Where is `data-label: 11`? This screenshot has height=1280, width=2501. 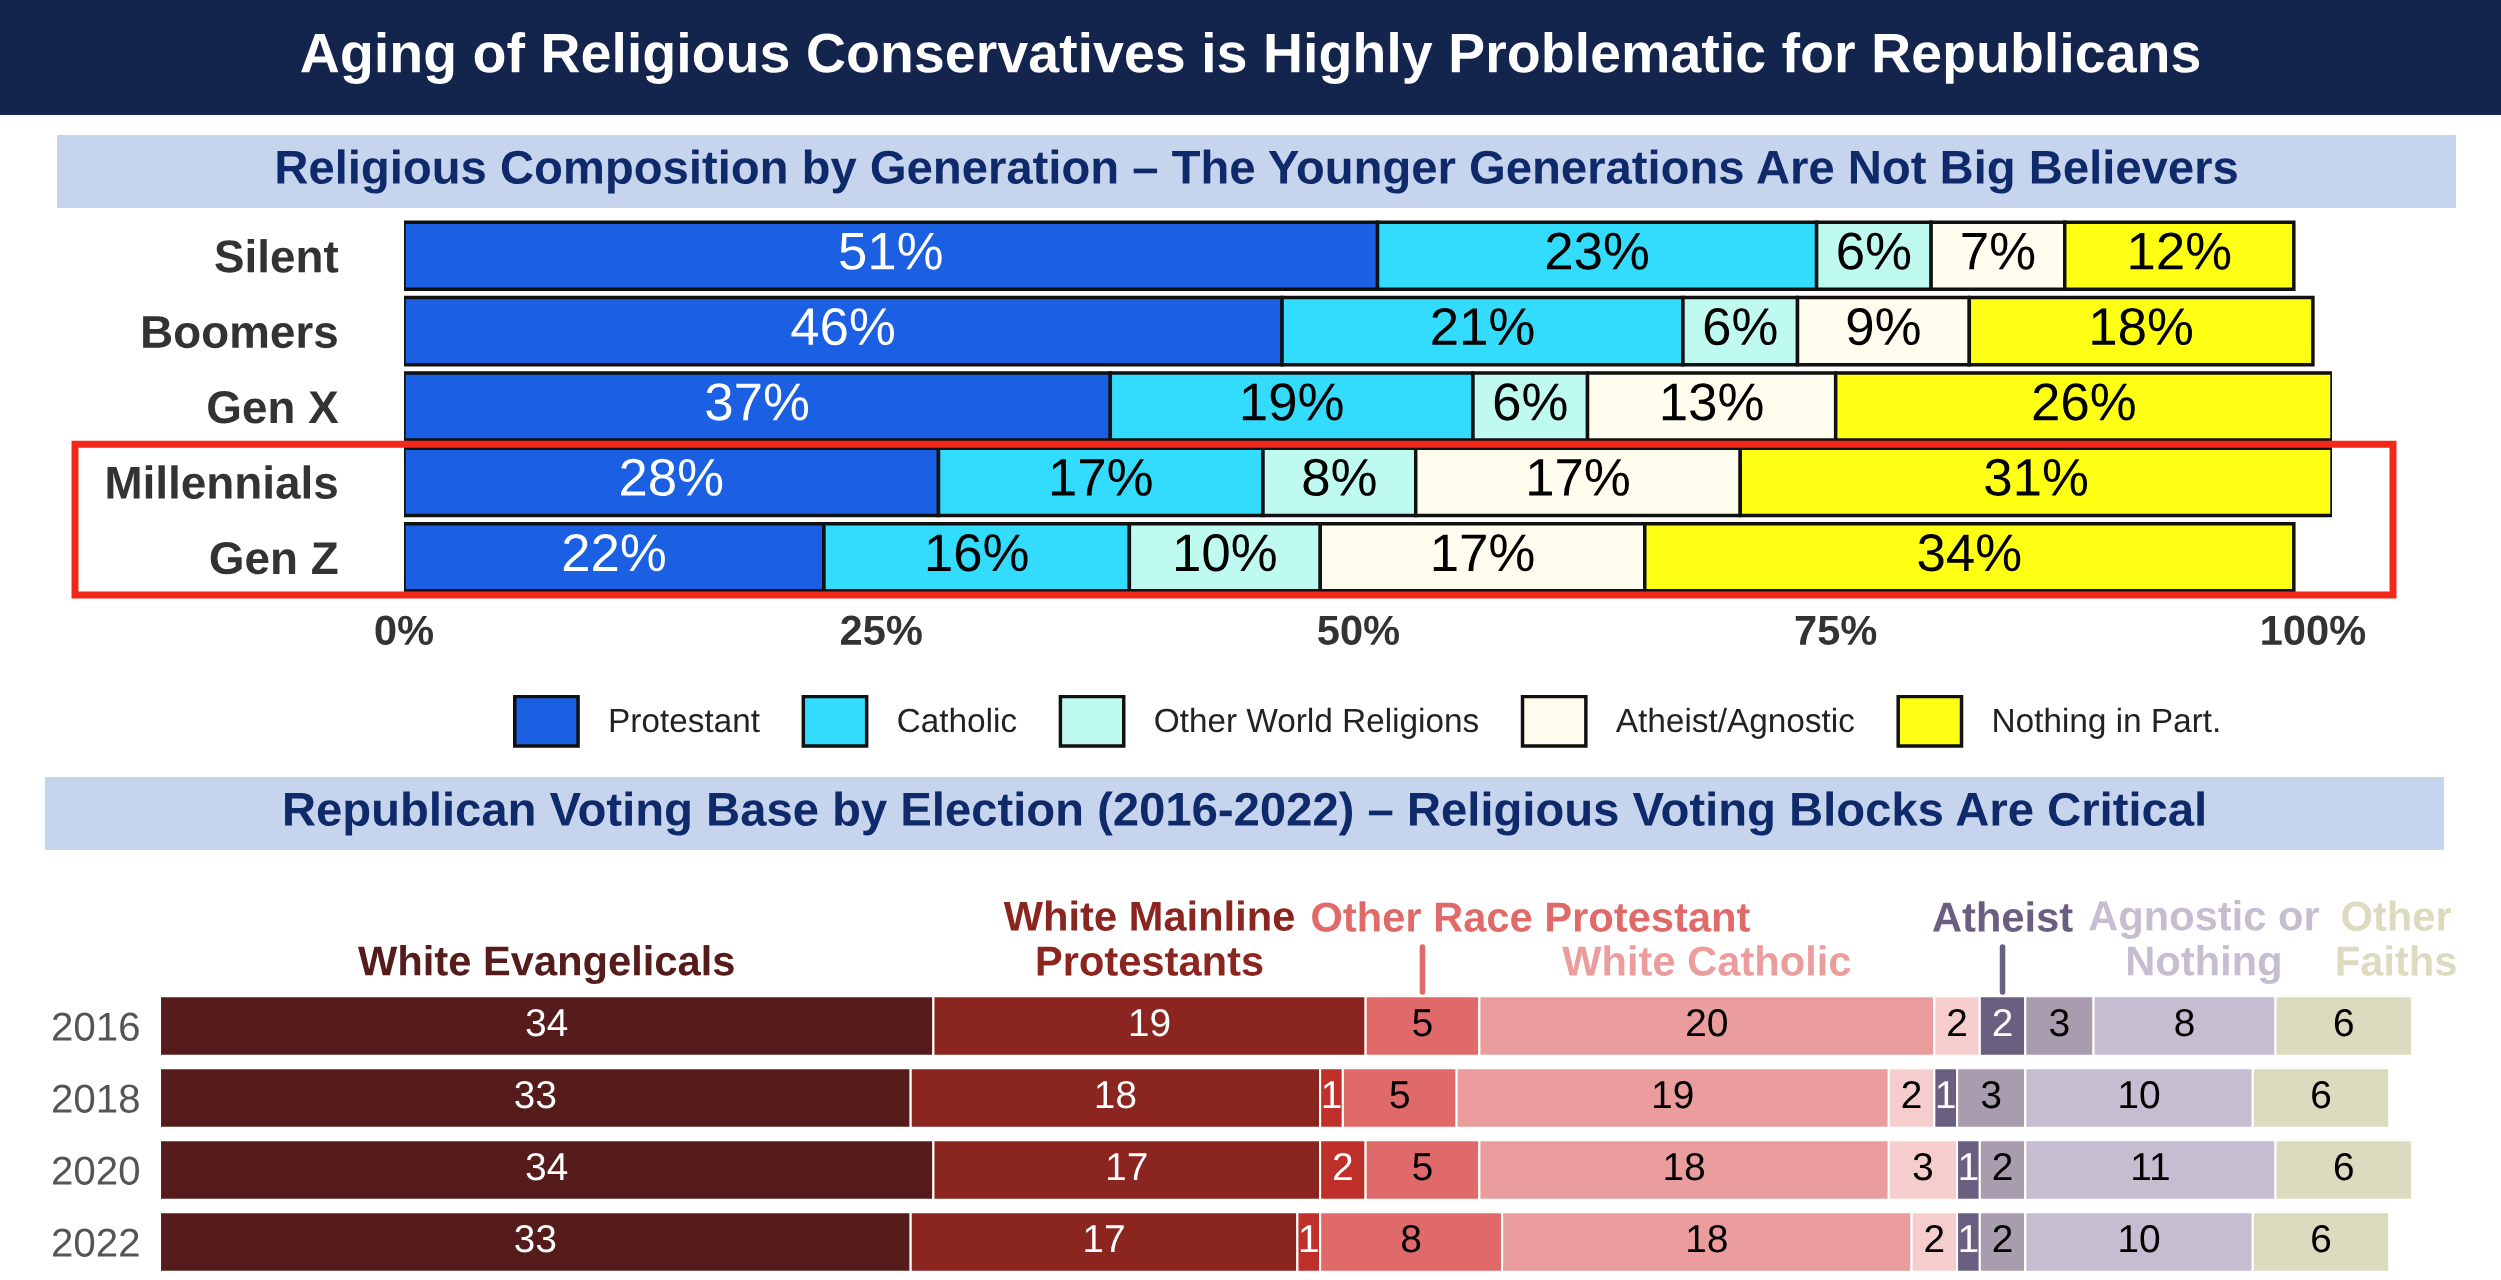 data-label: 11 is located at coordinates (2151, 1167).